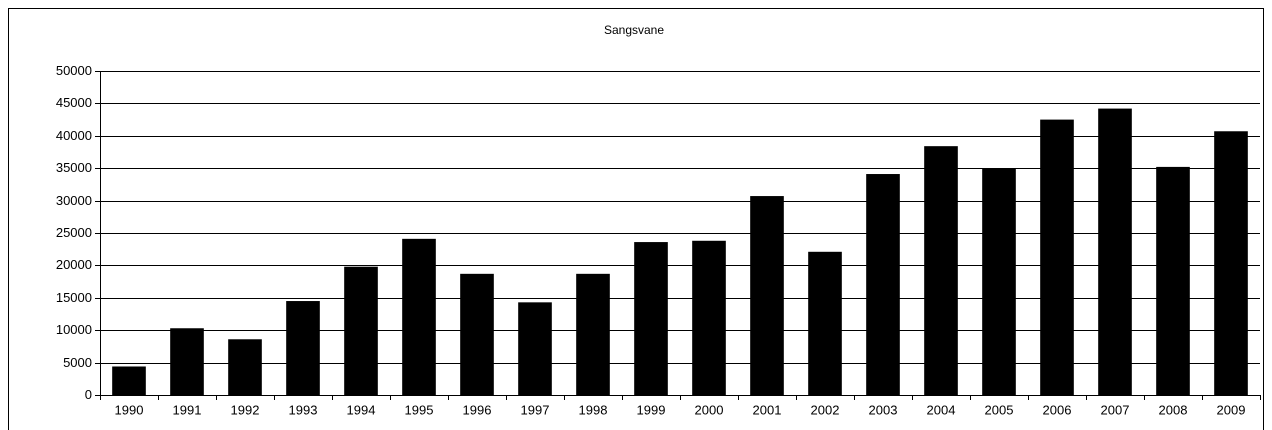 This screenshot has height=430, width=1272. Describe the element at coordinates (245, 409) in the screenshot. I see `x-tick-label: 1992` at that location.